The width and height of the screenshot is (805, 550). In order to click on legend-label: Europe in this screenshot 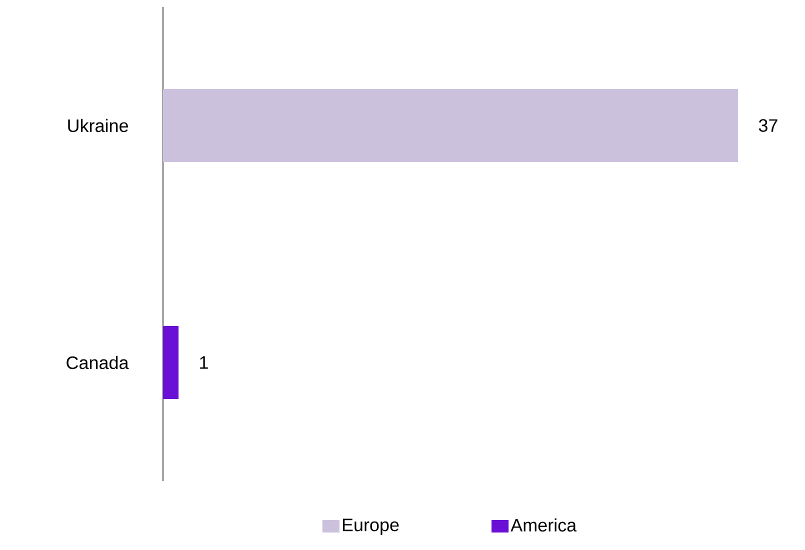, I will do `click(370, 526)`.